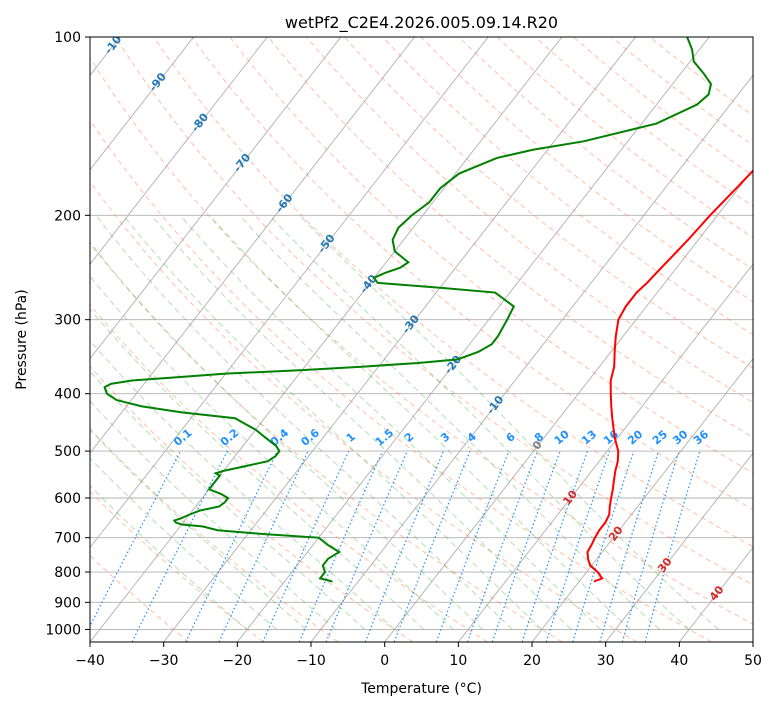 The width and height of the screenshot is (775, 708). Describe the element at coordinates (63, 630) in the screenshot. I see `y-tick-label: 1000` at that location.